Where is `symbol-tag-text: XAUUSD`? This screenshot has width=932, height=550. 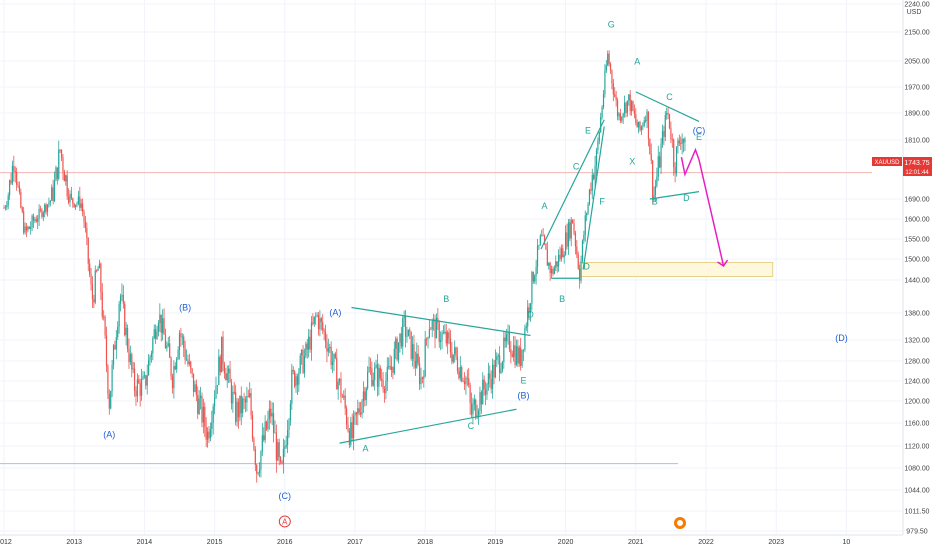
symbol-tag-text: XAUUSD is located at coordinates (887, 163).